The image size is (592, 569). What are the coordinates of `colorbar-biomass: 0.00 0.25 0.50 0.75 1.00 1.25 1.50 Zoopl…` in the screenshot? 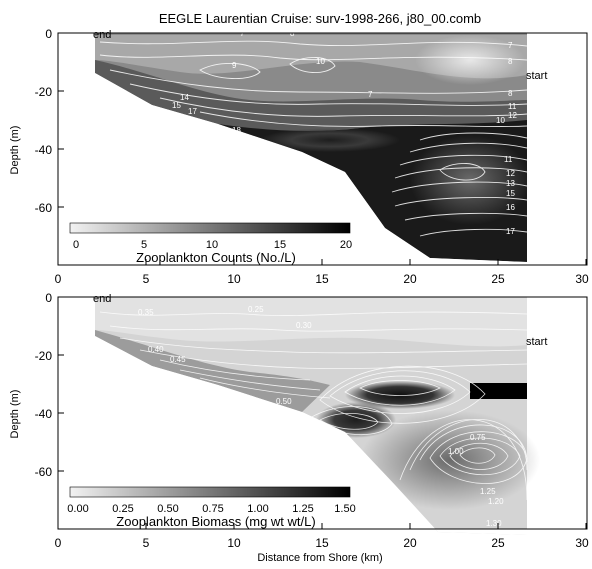 It's located at (211, 507).